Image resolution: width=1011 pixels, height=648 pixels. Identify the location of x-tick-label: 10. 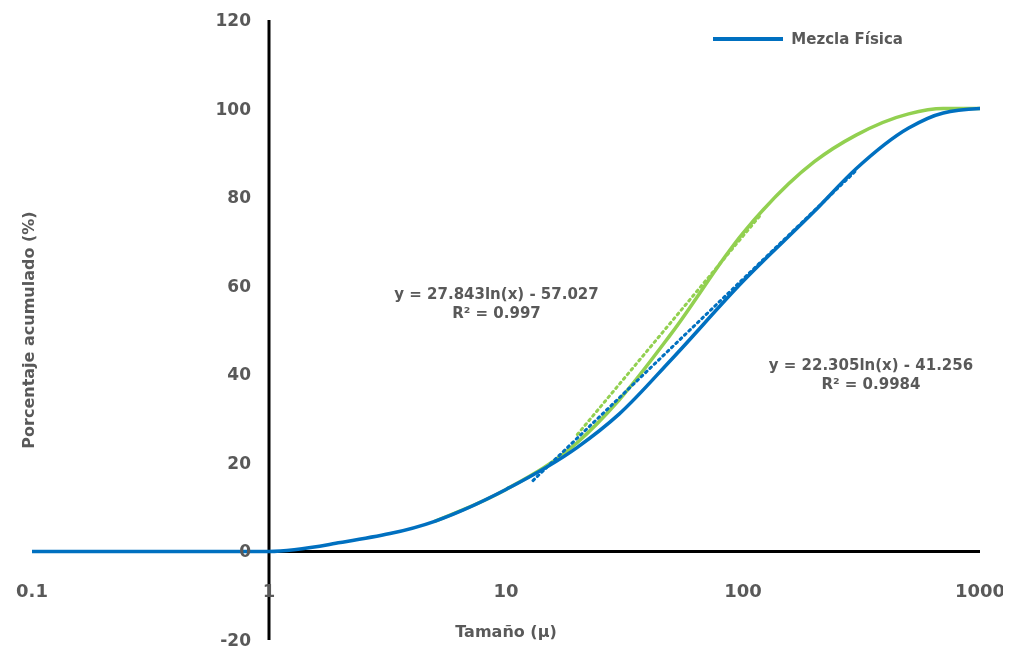
(506, 591).